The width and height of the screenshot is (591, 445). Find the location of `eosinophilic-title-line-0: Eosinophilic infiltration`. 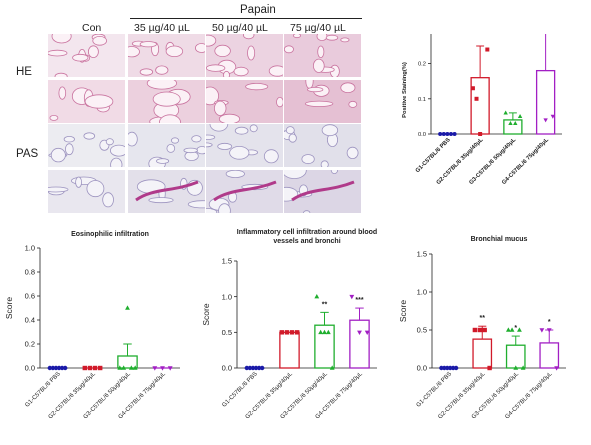

eosinophilic-title-line-0: Eosinophilic infiltration is located at coordinates (110, 234).